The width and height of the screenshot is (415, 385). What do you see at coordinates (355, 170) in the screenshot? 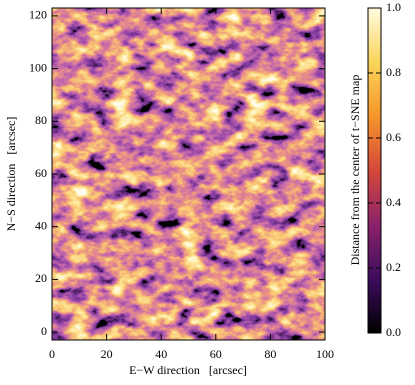
I see `colorbar-label: Distance from the center of t−SNE map` at bounding box center [355, 170].